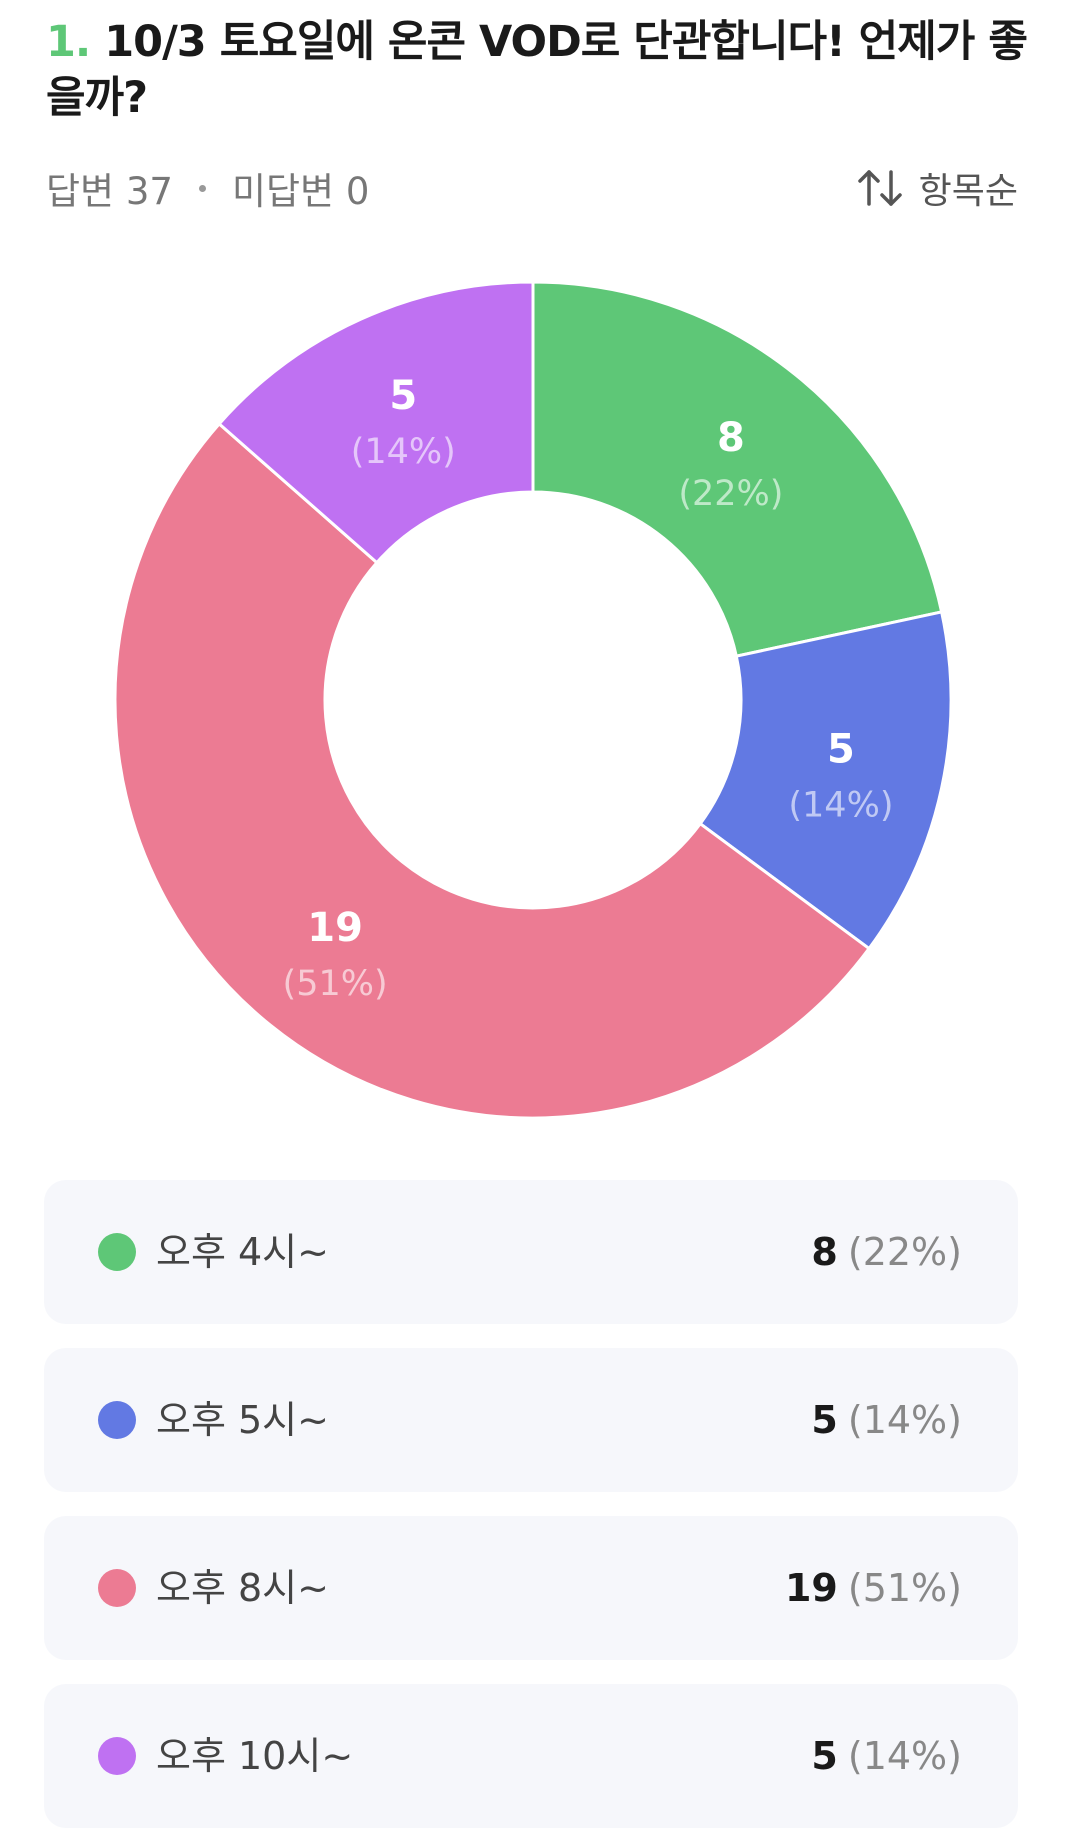 The width and height of the screenshot is (1074, 1828). I want to click on legend-label: 오후 4시~, so click(242, 1252).